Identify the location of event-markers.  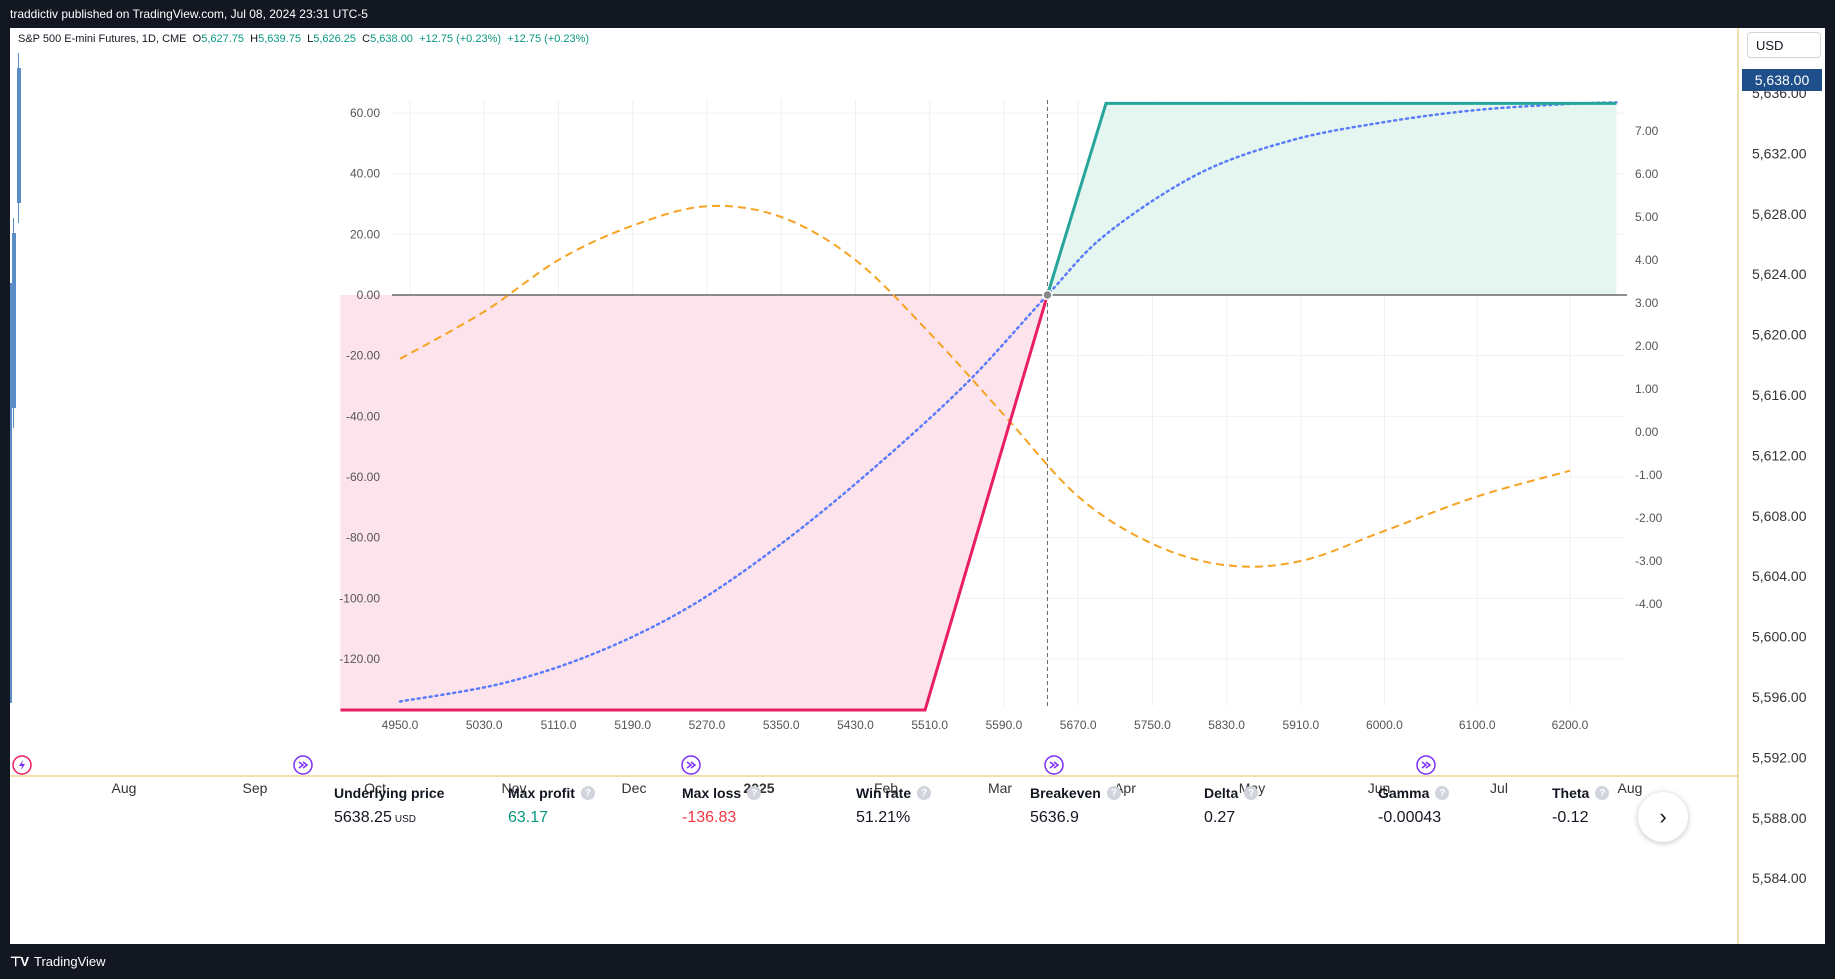
(724, 765).